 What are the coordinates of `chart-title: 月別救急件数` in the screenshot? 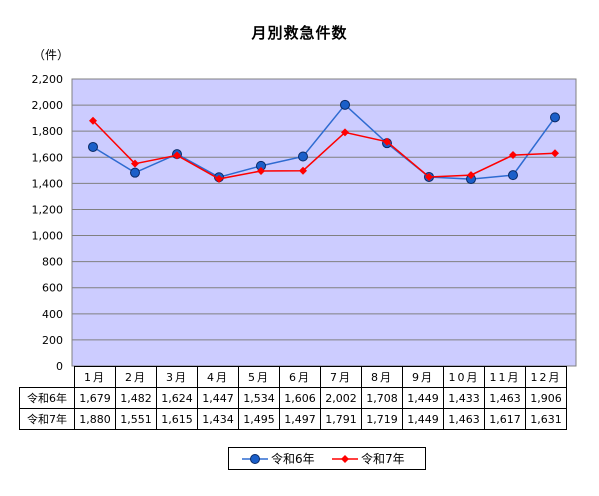 It's located at (299, 33).